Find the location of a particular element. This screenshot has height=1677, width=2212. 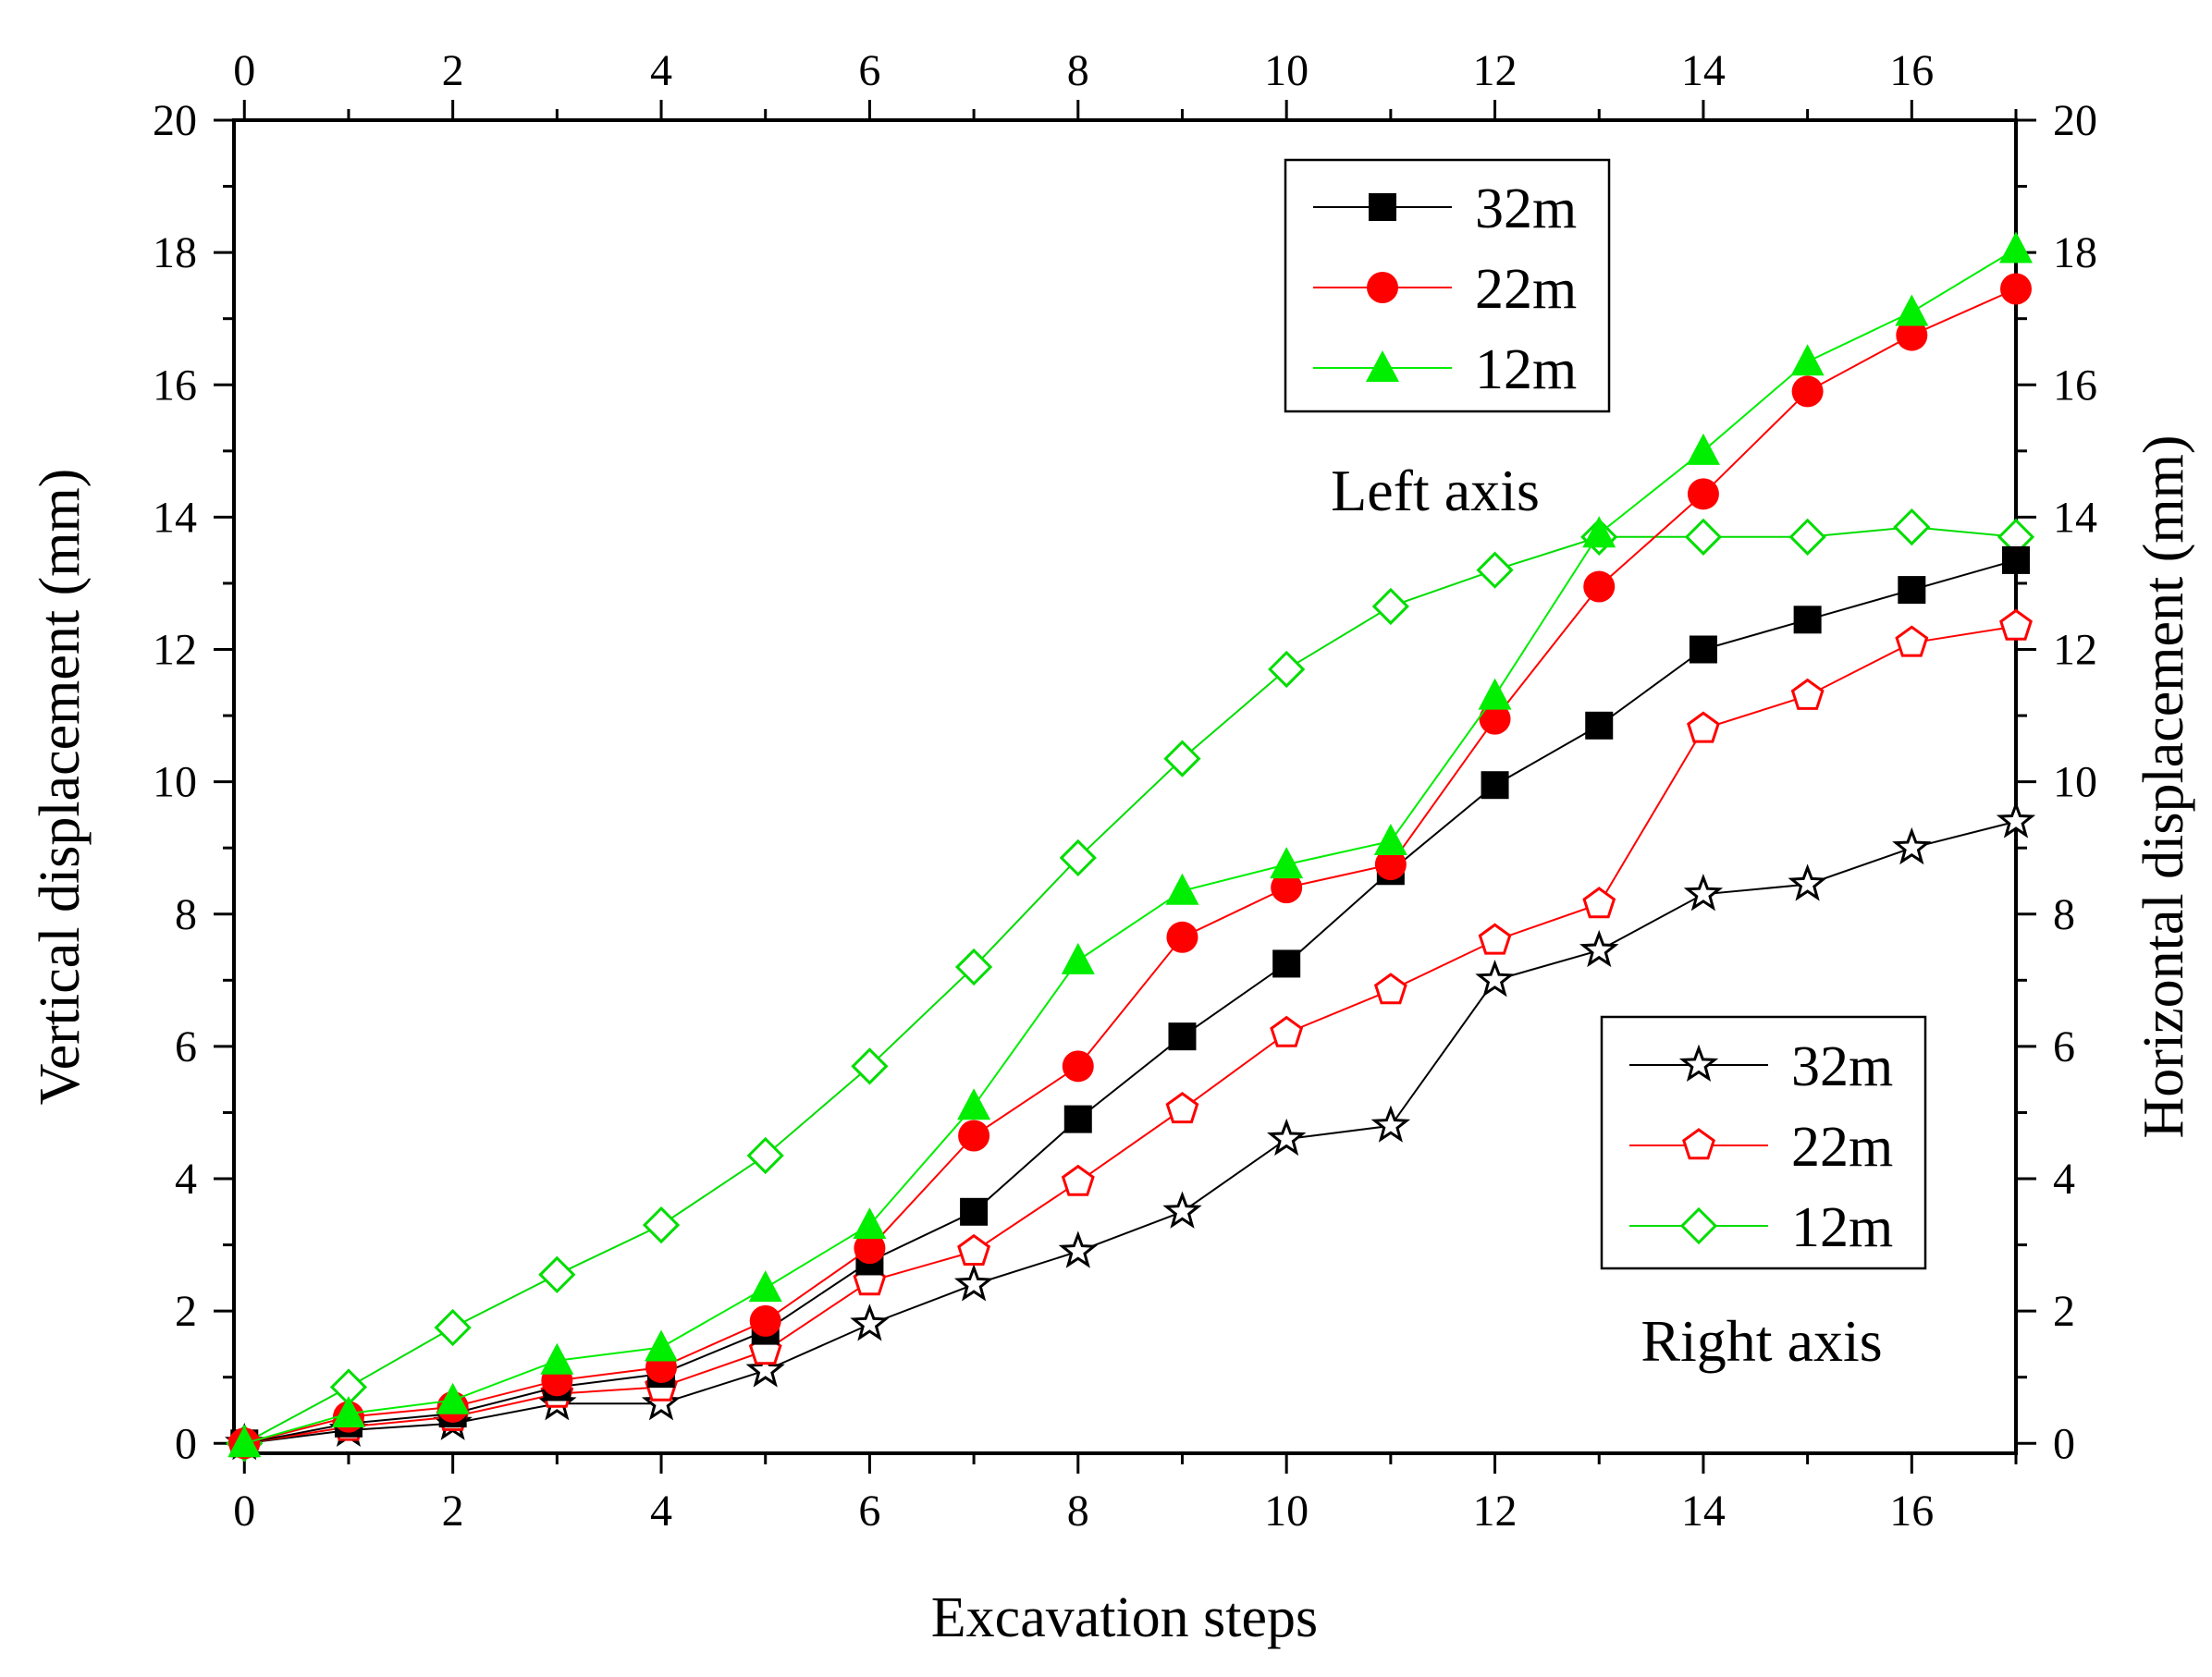

legend-left-axis: 32m 22m 12m is located at coordinates (1448, 285).